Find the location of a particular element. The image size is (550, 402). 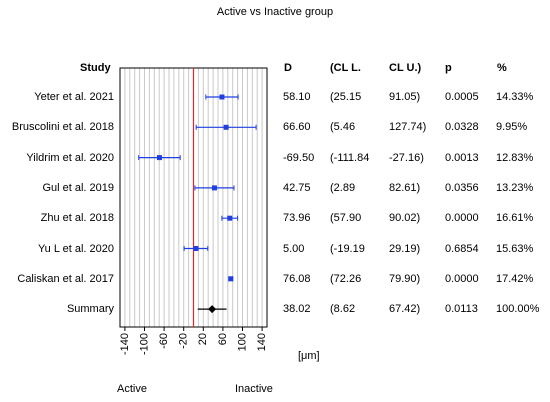

study-label: Bruscolini et al. 2018 is located at coordinates (62, 127).